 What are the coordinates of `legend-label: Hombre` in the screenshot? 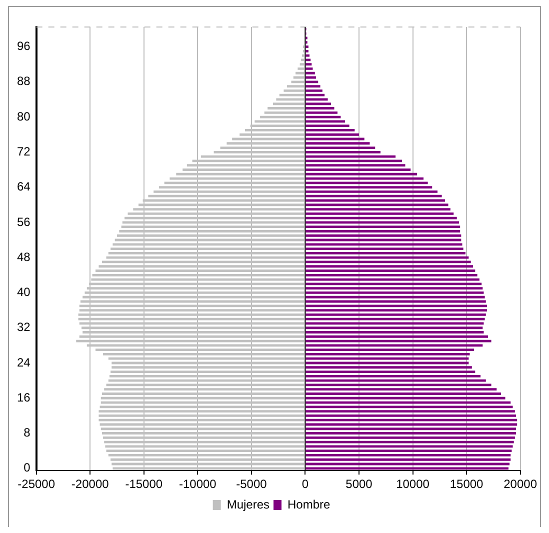 It's located at (309, 504).